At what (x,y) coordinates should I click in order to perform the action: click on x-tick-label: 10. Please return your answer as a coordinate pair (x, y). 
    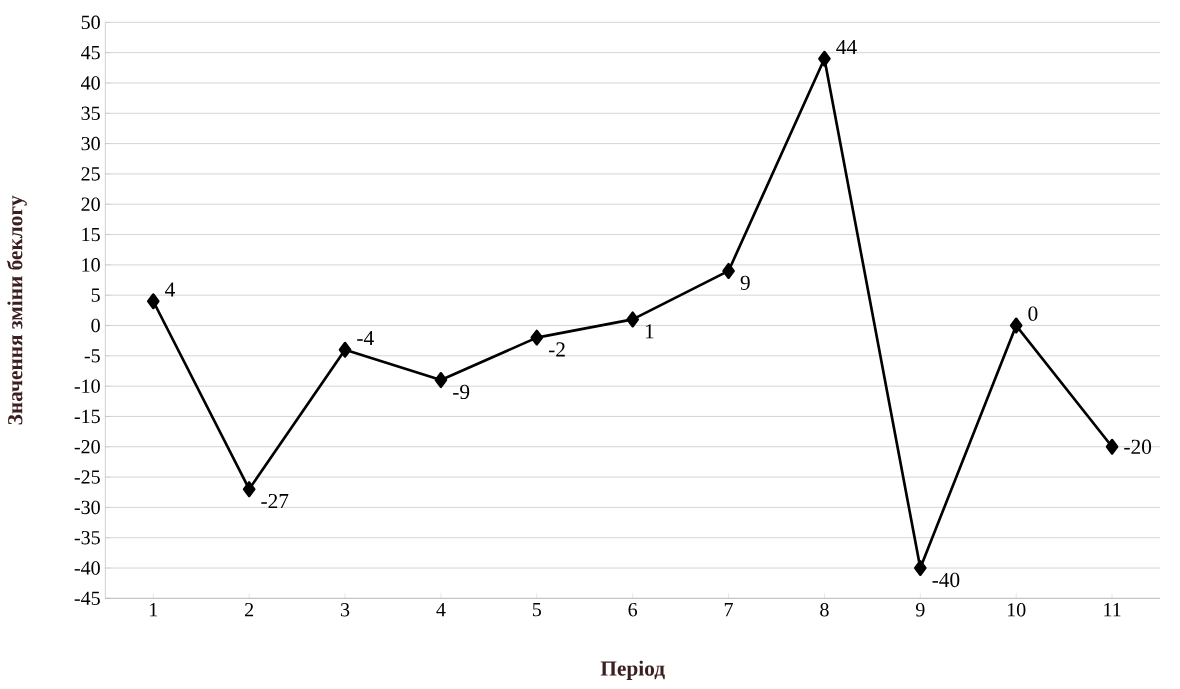
    Looking at the image, I should click on (1016, 610).